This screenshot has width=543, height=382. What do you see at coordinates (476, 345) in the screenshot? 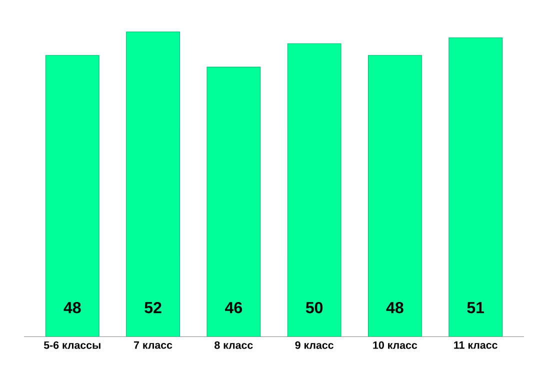
I see `x-tick-label: 11 класс` at bounding box center [476, 345].